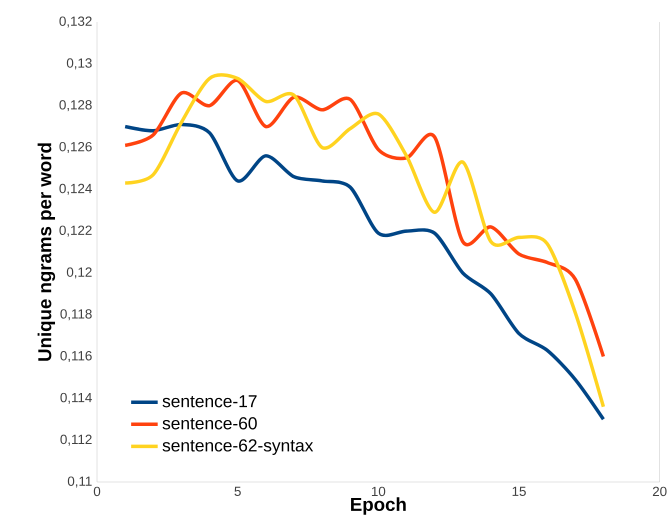 The height and width of the screenshot is (519, 672). Describe the element at coordinates (76, 398) in the screenshot. I see `y-tick-label: 0,114` at that location.